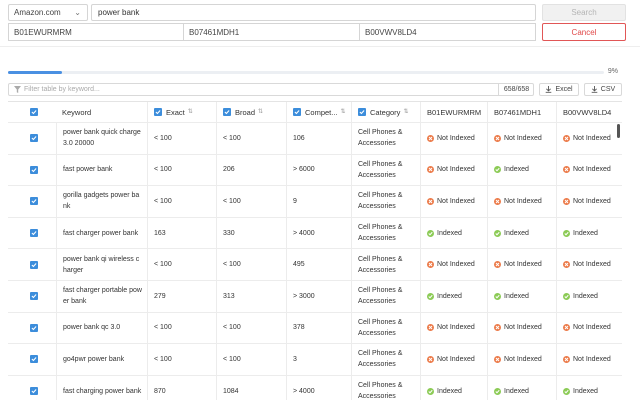 Image resolution: width=640 pixels, height=400 pixels. I want to click on marketplace-select: Amazon.com ⌄, so click(48, 12).